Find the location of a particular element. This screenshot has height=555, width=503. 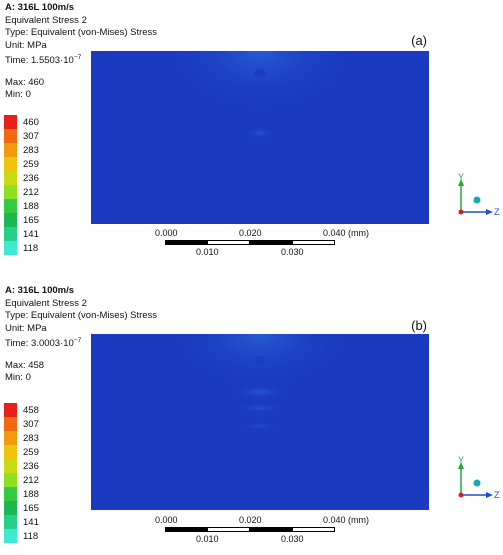

legend-row: 283 is located at coordinates (21, 438).